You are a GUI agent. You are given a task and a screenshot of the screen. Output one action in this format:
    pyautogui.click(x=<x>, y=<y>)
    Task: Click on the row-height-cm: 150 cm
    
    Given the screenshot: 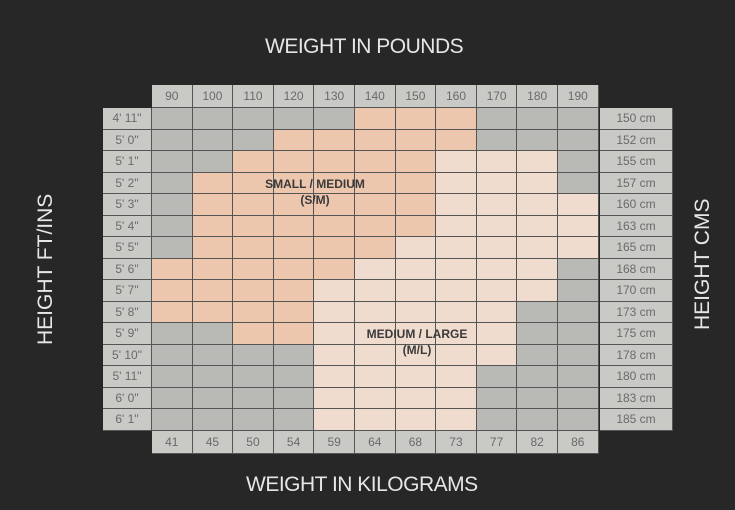 What is the action you would take?
    pyautogui.click(x=636, y=119)
    